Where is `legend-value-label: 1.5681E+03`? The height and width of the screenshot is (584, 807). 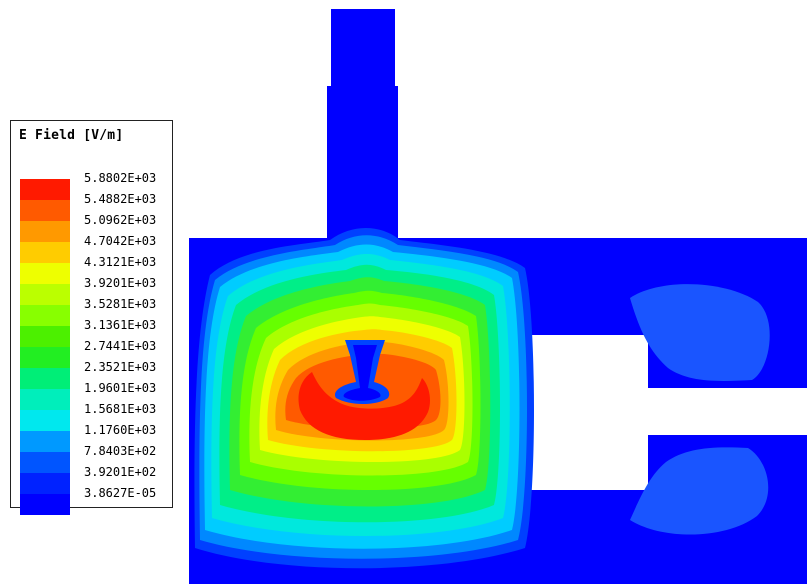 legend-value-label: 1.5681E+03 is located at coordinates (120, 409).